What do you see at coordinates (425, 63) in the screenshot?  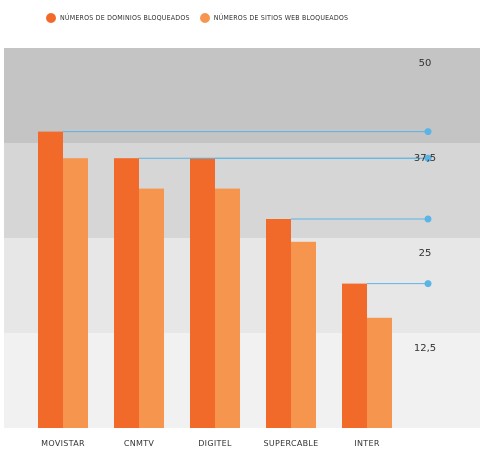 I see `y-tick-label-3: 50` at bounding box center [425, 63].